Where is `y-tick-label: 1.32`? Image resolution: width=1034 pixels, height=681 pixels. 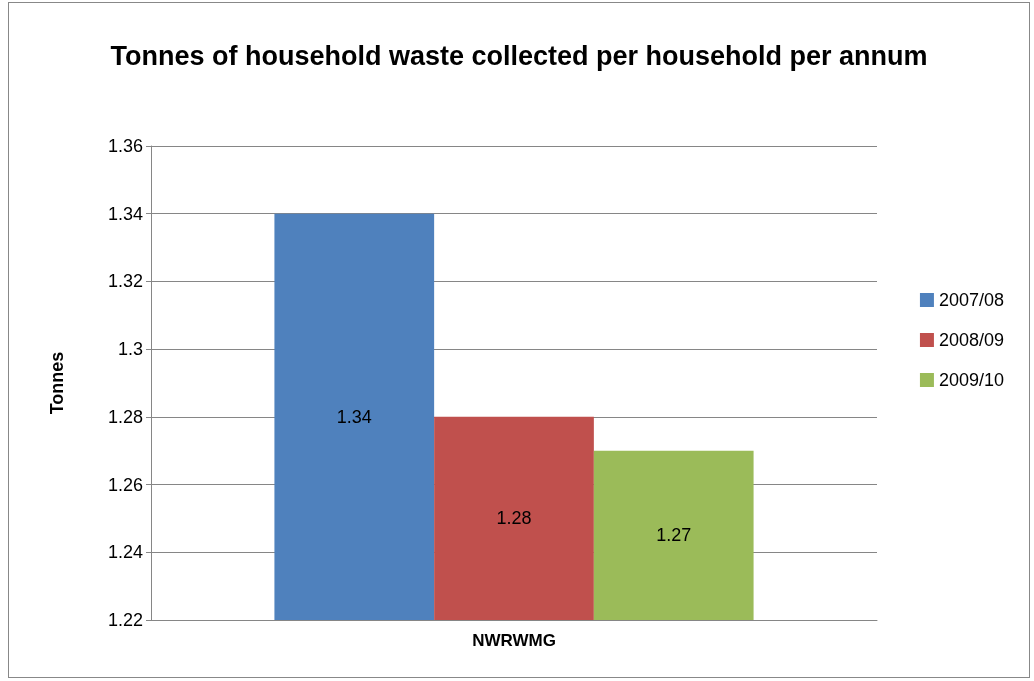
y-tick-label: 1.32 is located at coordinates (125, 281).